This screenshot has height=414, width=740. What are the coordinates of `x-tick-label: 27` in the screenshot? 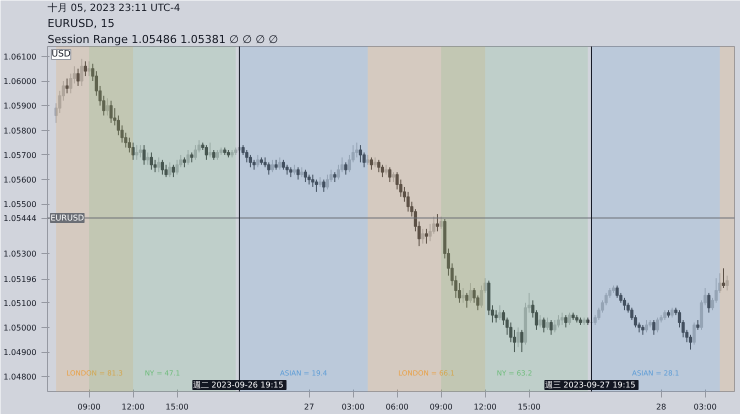 It's located at (309, 407).